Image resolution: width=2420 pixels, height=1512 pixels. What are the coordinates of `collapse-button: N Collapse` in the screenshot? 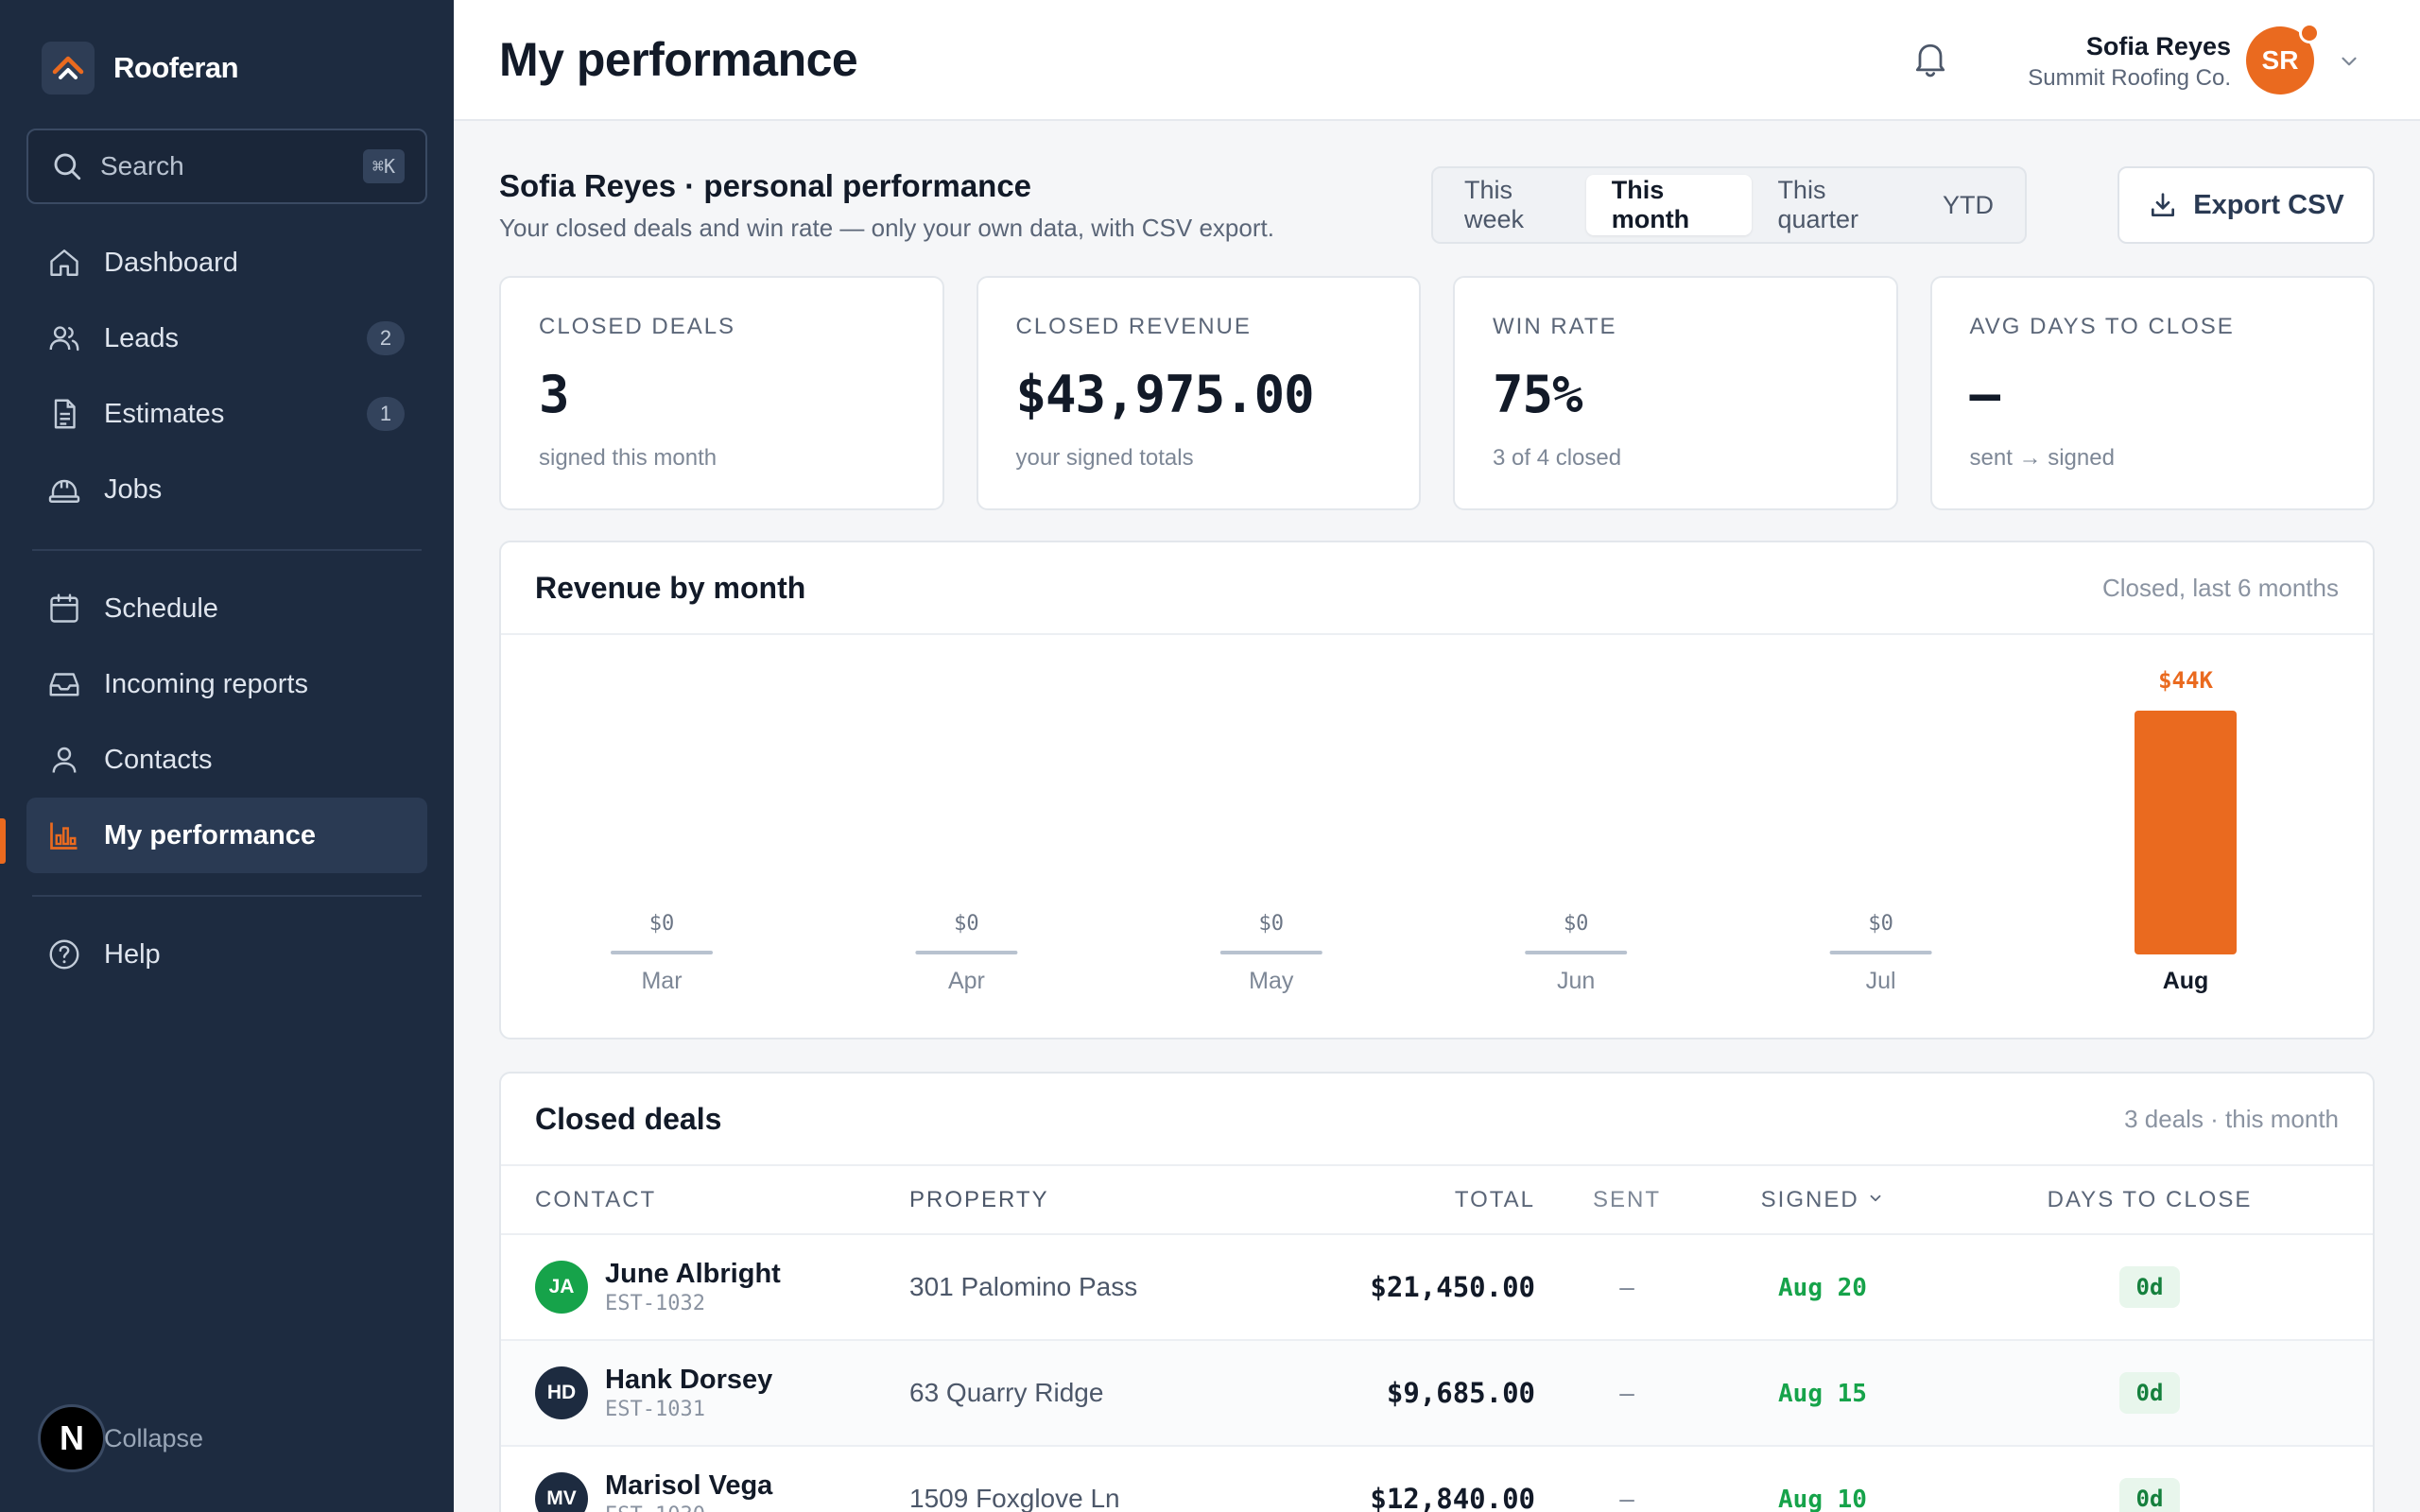 It's located at (120, 1438).